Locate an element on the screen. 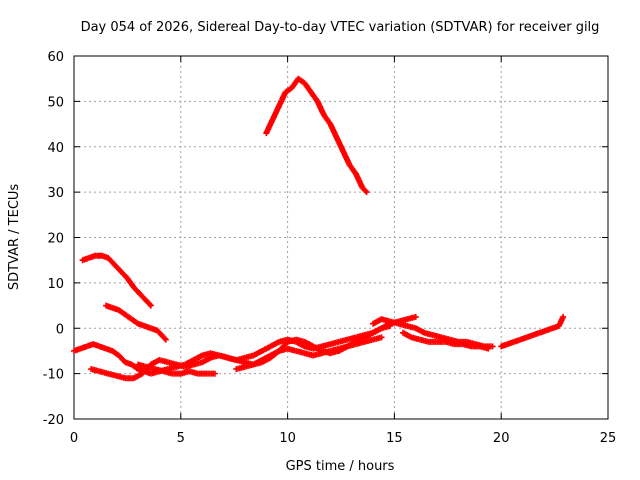  x-tick-label: 10 is located at coordinates (287, 438).